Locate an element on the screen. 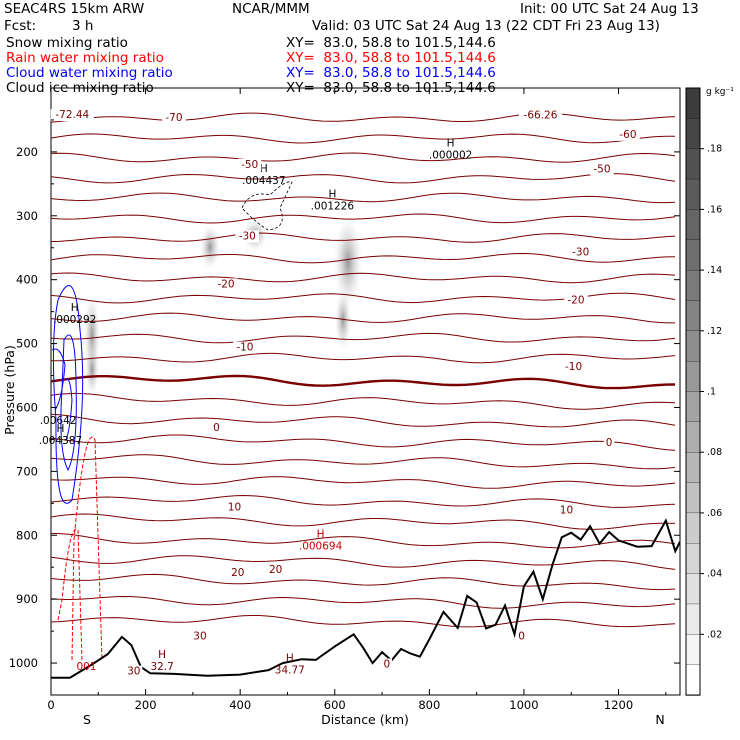 The height and width of the screenshot is (740, 740). extremum-value: .00642 is located at coordinates (58, 421).